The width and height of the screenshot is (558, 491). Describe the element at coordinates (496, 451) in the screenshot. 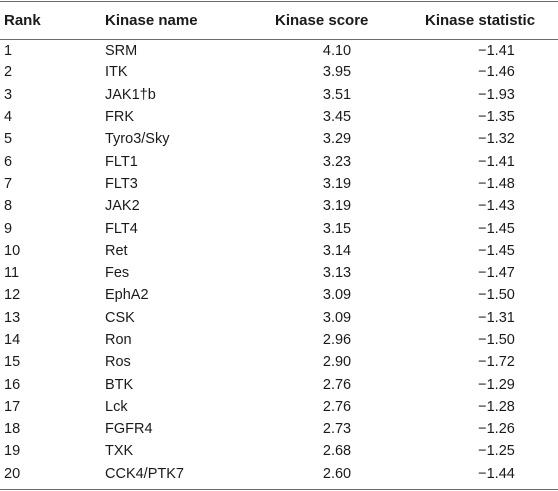

I see `kinase-statistic-cell: −1.25` at that location.